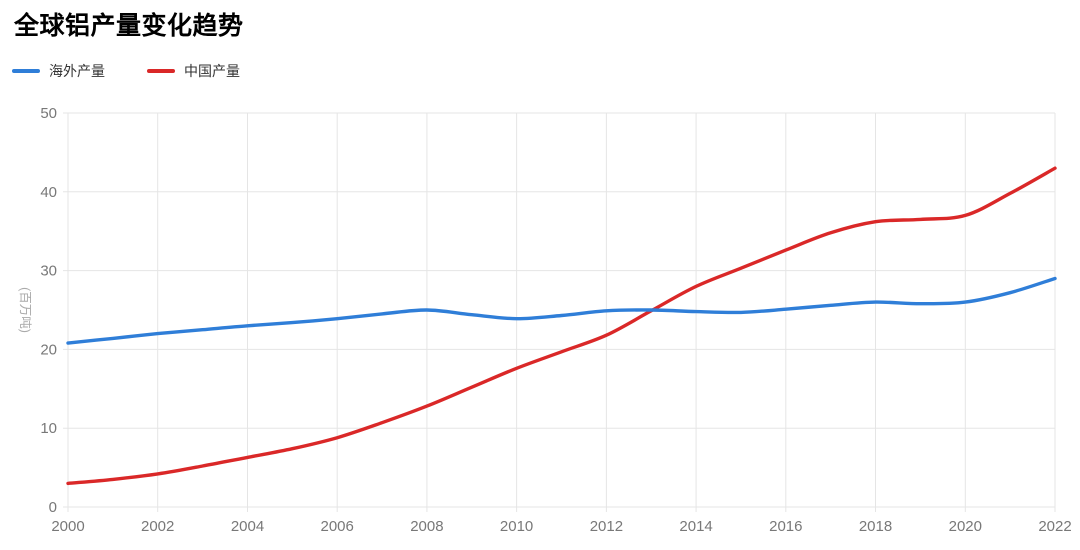 The width and height of the screenshot is (1080, 550). What do you see at coordinates (561, 310) in the screenshot?
I see `series-line-overseas` at bounding box center [561, 310].